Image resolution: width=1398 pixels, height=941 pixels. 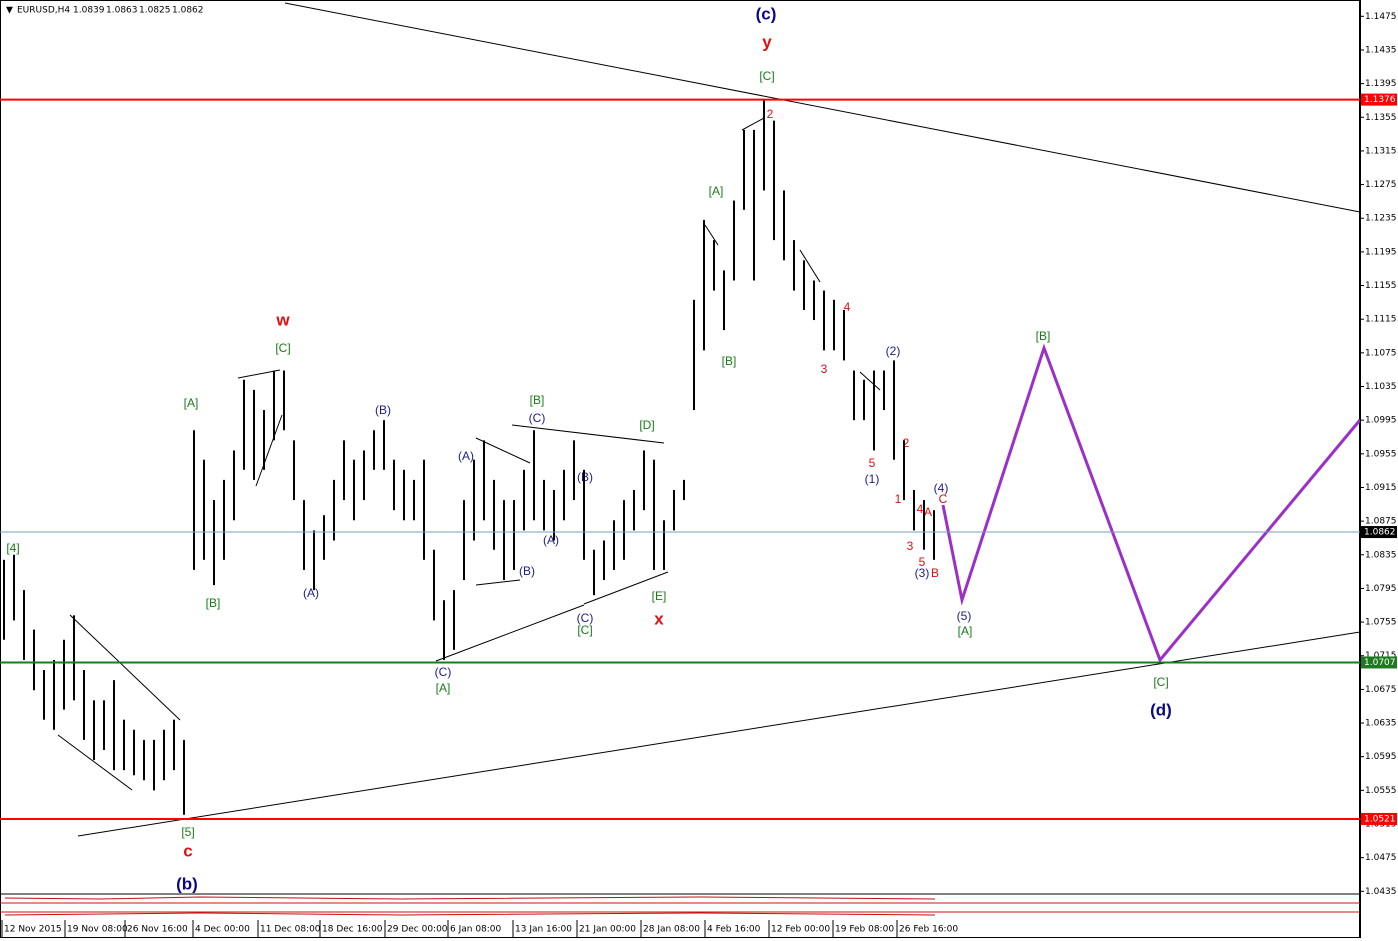 I want to click on y-tick-label: 1.0635, so click(x=1381, y=724).